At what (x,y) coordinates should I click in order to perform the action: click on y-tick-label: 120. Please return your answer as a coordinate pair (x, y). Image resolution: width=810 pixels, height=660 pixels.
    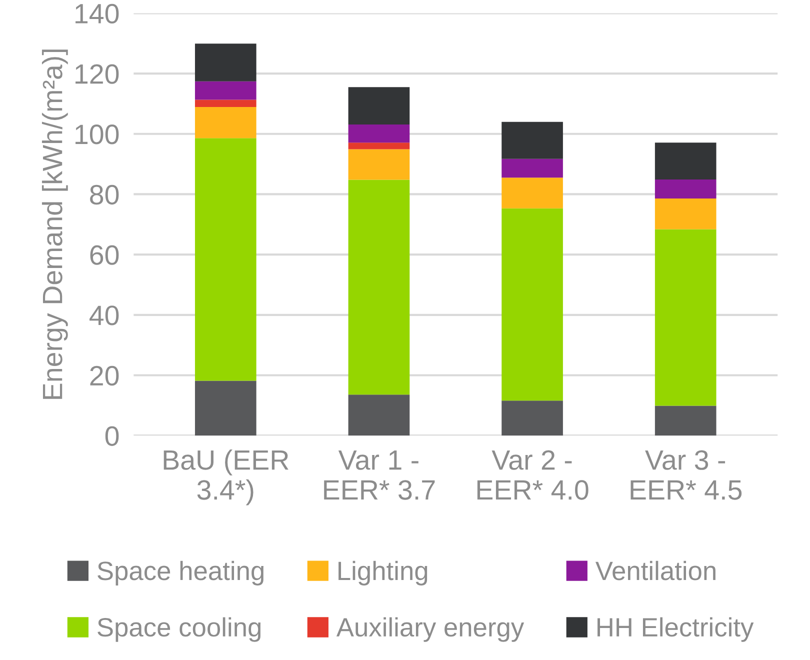
    Looking at the image, I should click on (97, 74).